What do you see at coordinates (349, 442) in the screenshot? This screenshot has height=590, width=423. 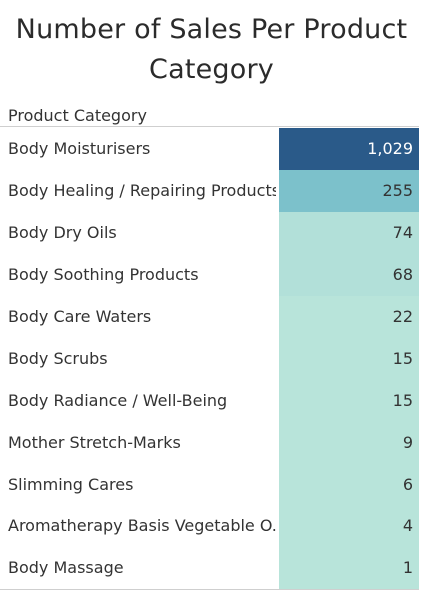 I see `value-cell: 9` at bounding box center [349, 442].